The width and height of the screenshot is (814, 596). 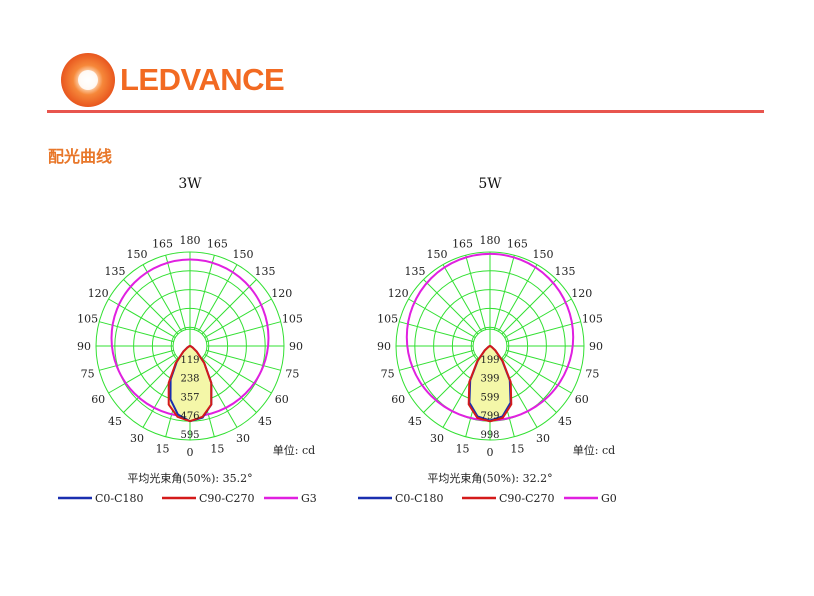 What do you see at coordinates (489, 416) in the screenshot?
I see `radial-tick-label: 799` at bounding box center [489, 416].